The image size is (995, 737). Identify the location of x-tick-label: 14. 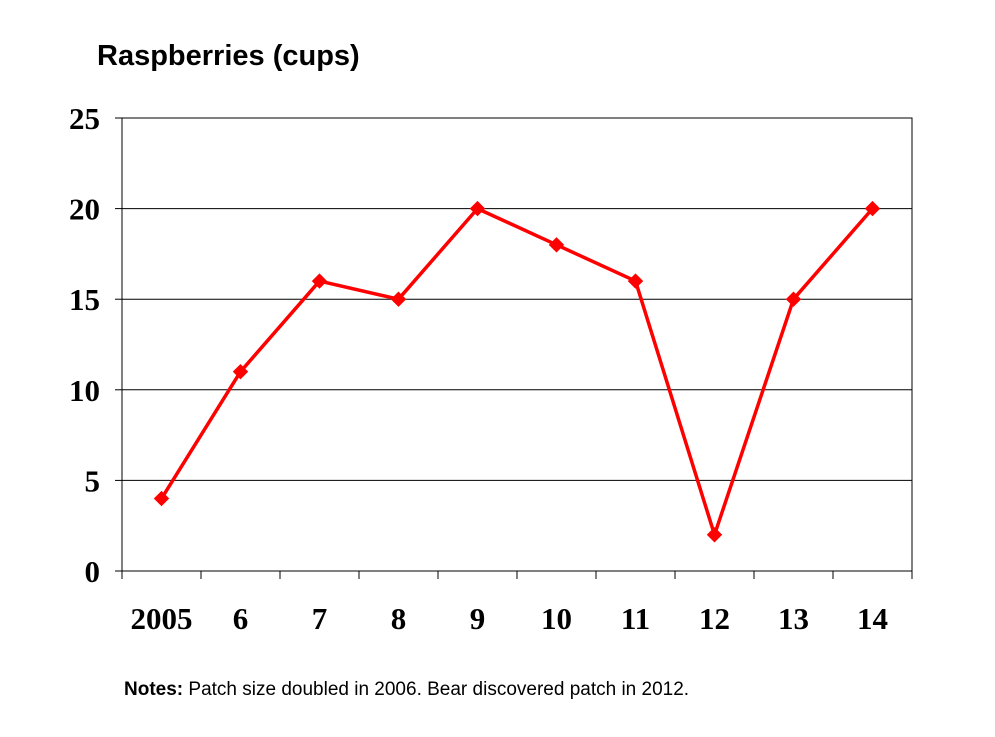
(872, 618).